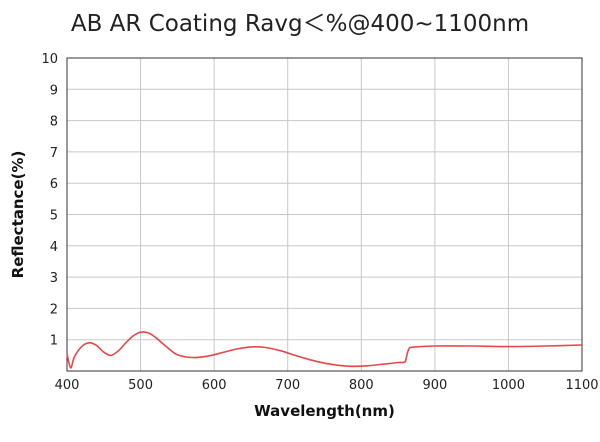  What do you see at coordinates (324, 350) in the screenshot?
I see `reflectance-line` at bounding box center [324, 350].